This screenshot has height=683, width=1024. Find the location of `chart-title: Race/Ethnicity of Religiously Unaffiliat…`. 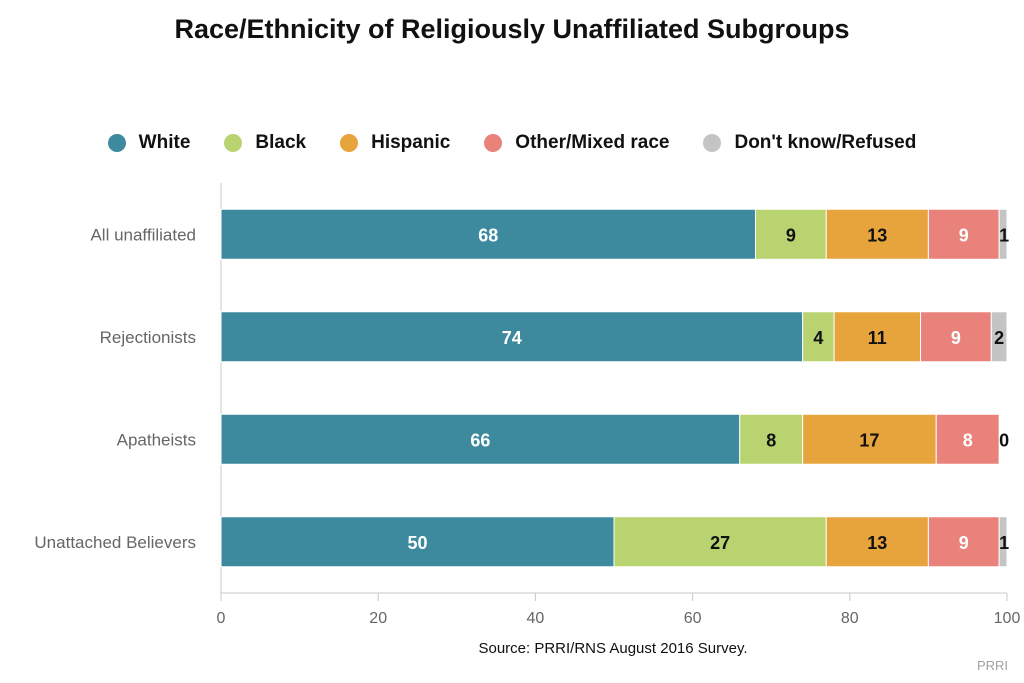

chart-title: Race/Ethnicity of Religiously Unaffiliat… is located at coordinates (512, 29).